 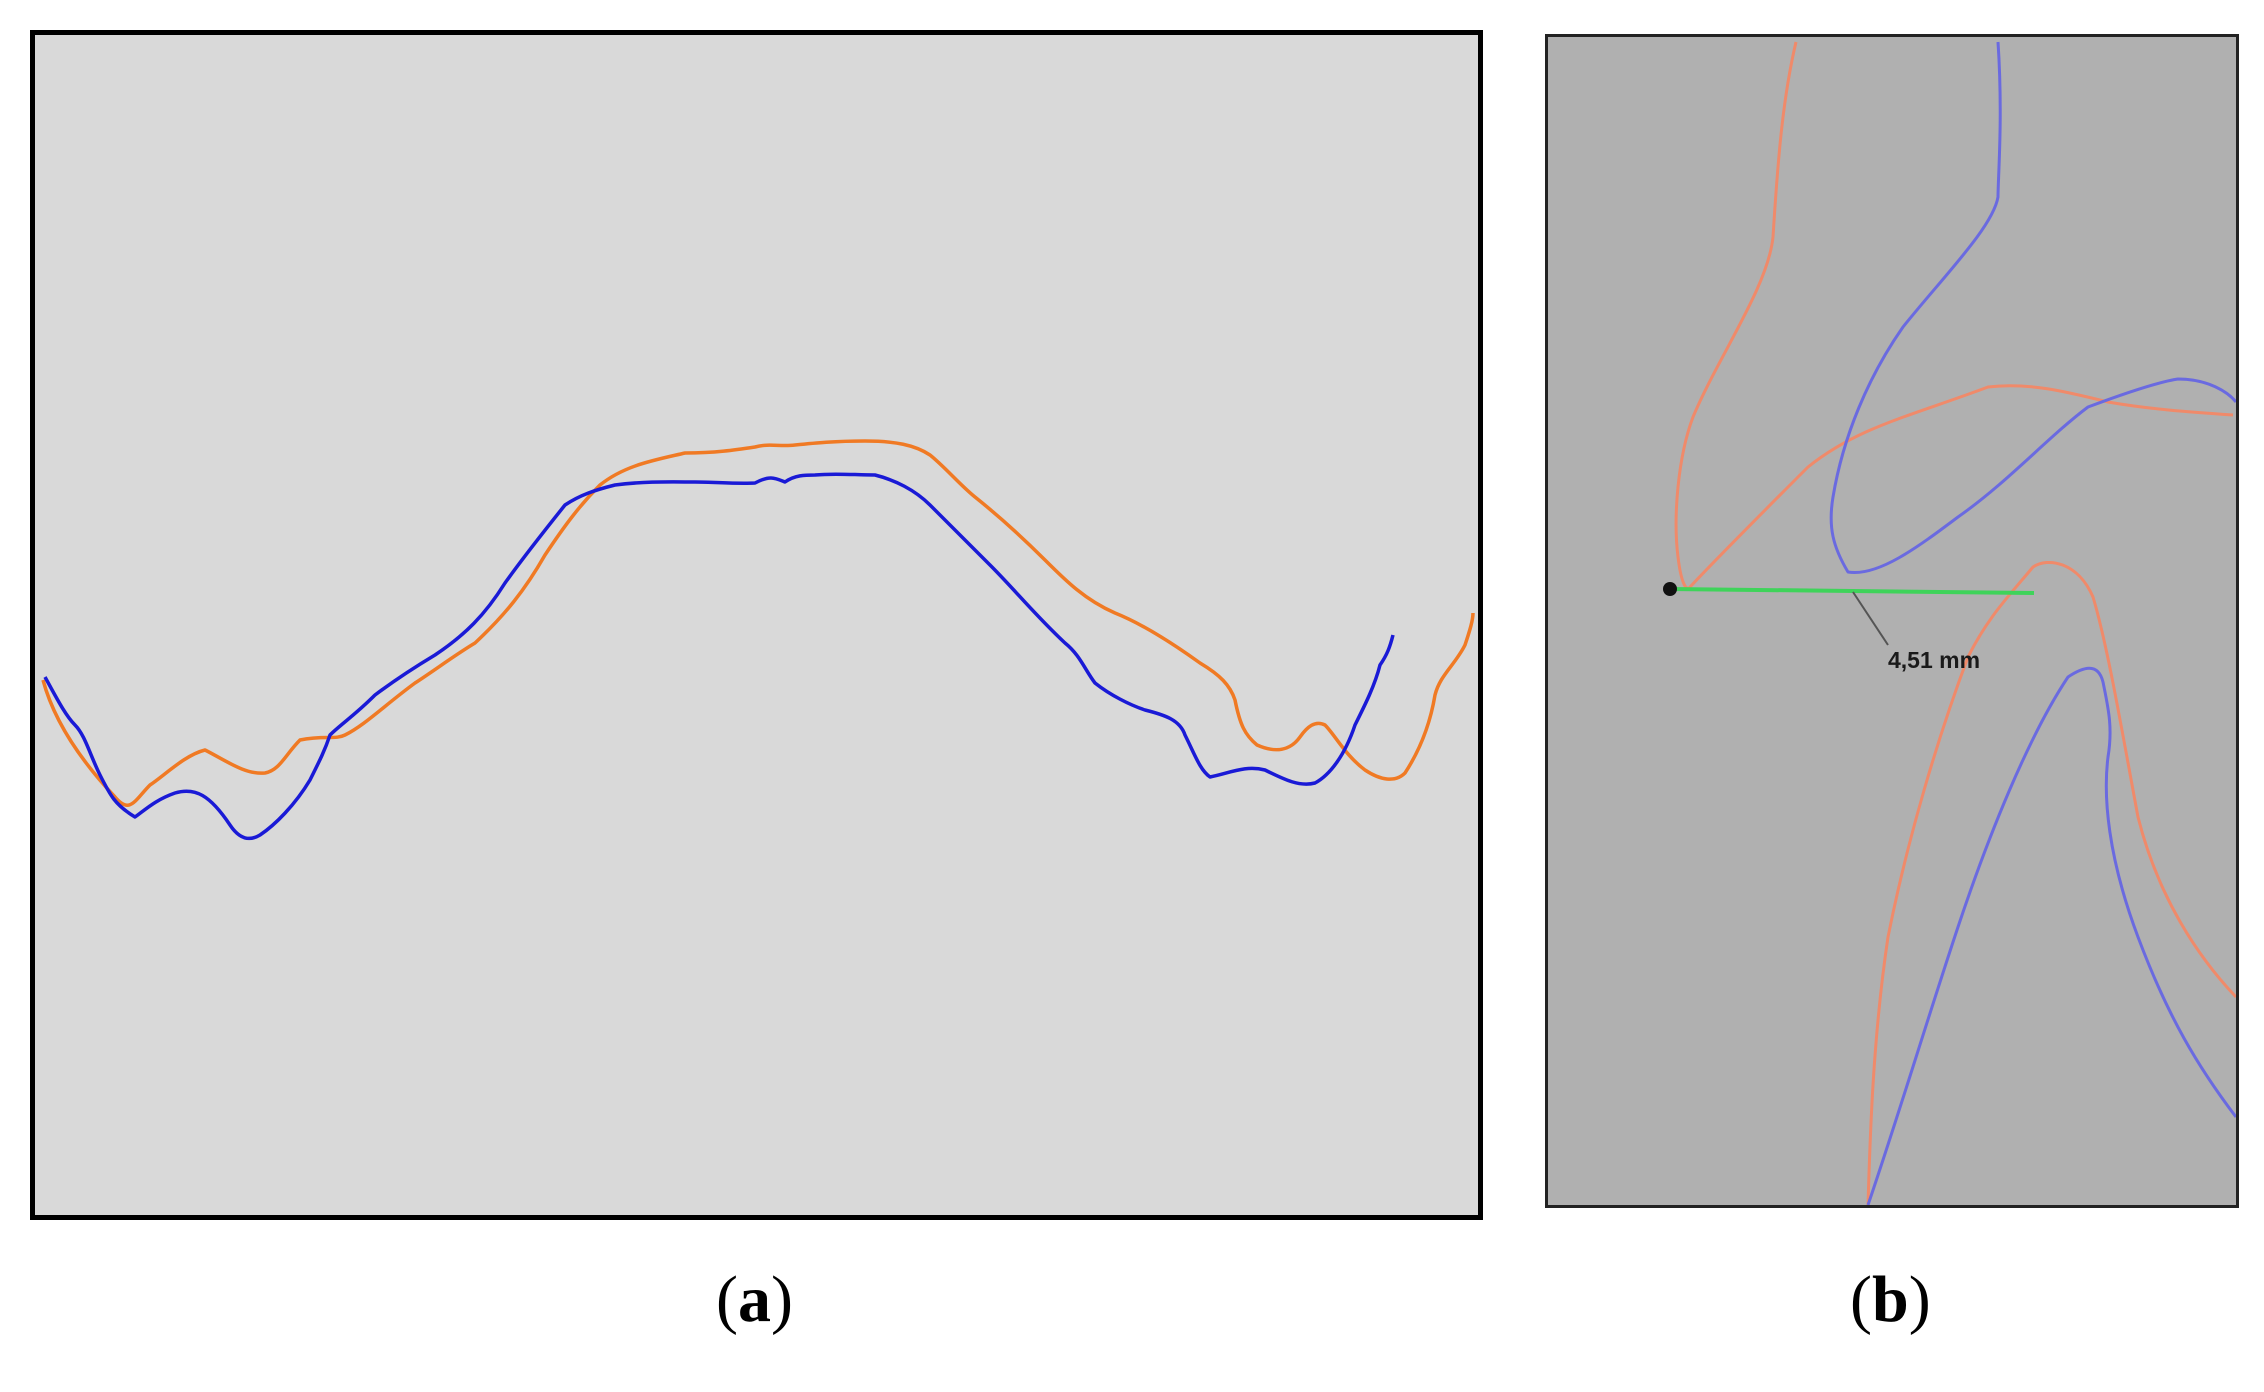 I want to click on caption-b: (b), so click(x=1890, y=1300).